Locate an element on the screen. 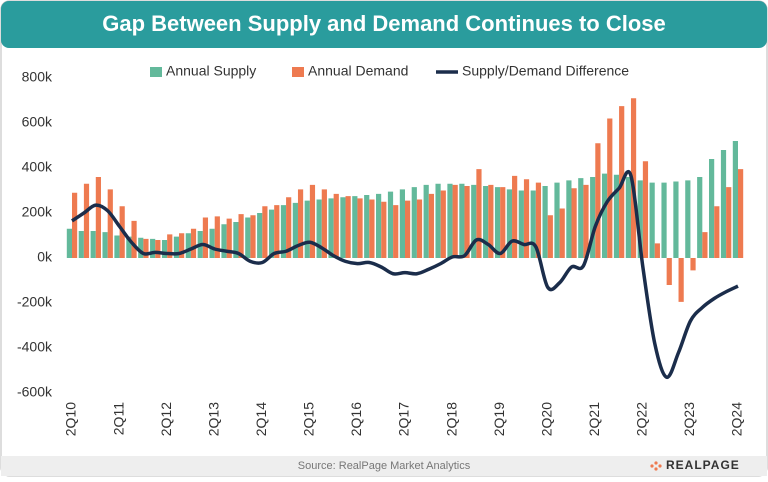 The height and width of the screenshot is (482, 768). title-bar is located at coordinates (384, 24).